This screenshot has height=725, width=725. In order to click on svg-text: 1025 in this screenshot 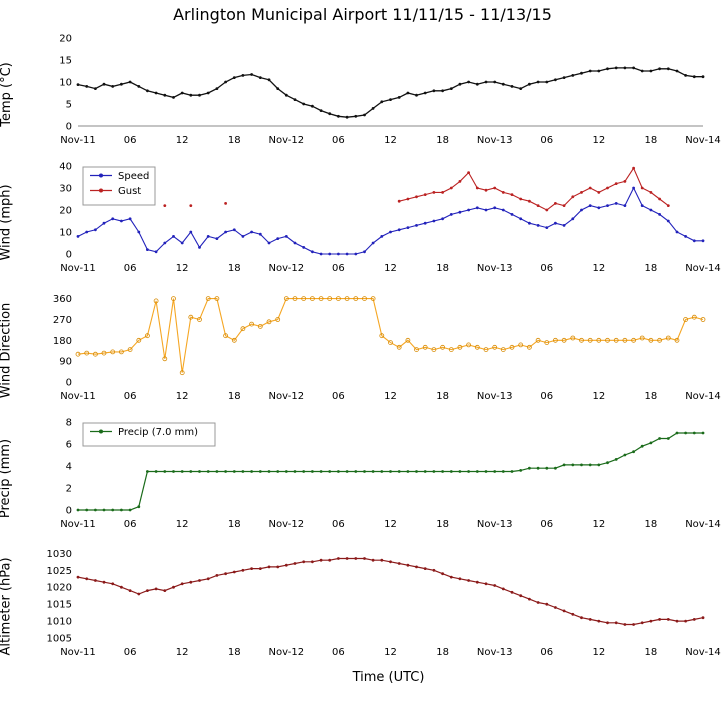, I will do `click(59, 571)`.